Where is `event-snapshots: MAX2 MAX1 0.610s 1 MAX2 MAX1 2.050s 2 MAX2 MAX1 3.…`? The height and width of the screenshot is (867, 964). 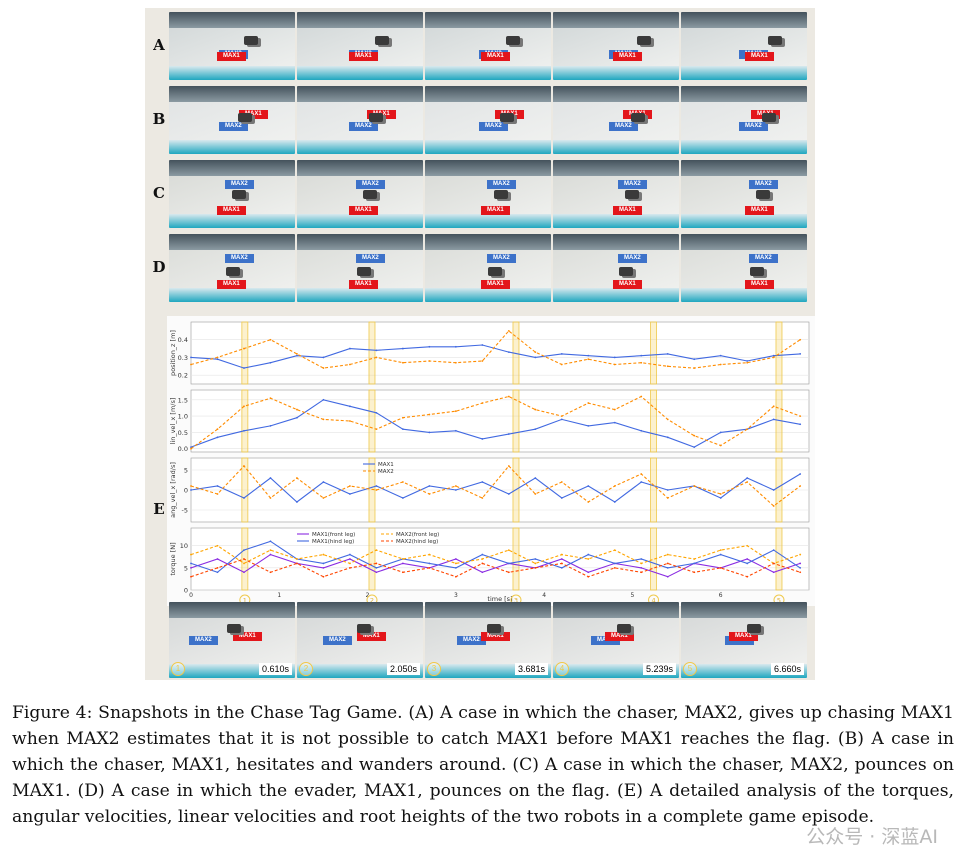
event-snapshots: MAX2 MAX1 0.610s 1 MAX2 MAX1 2.050s 2 MAX2 MAX1 3.… is located at coordinates (491, 641).